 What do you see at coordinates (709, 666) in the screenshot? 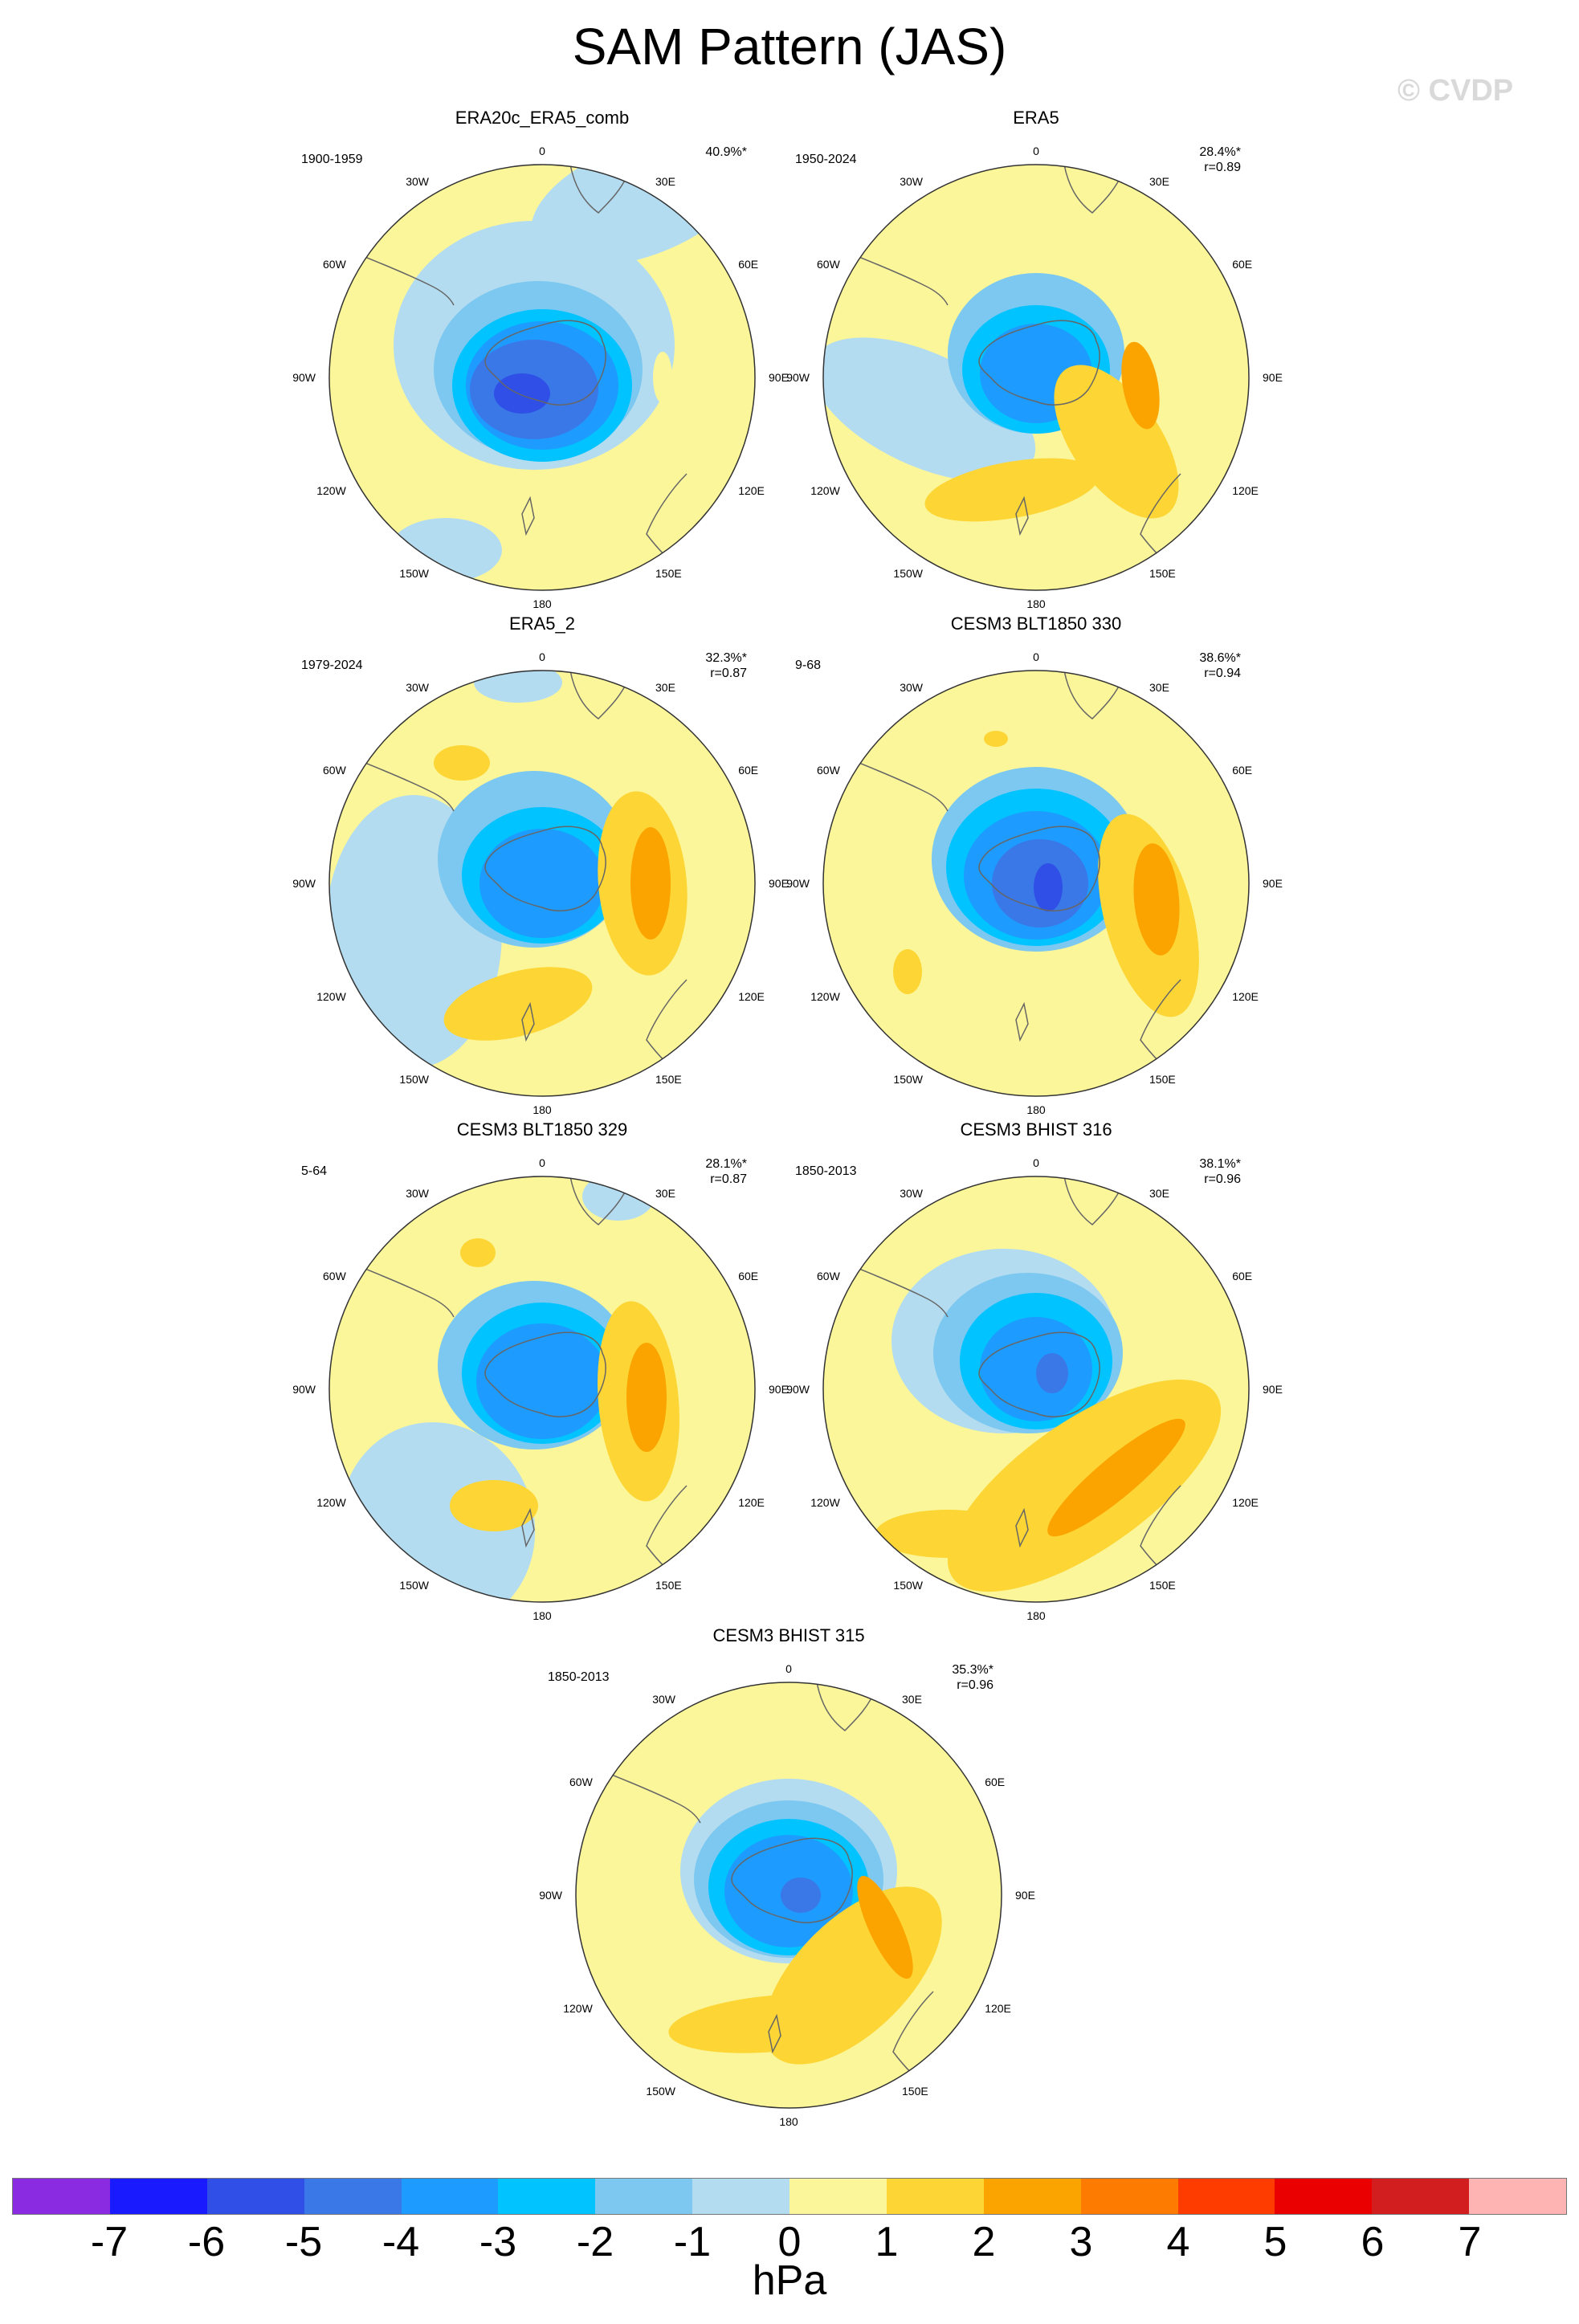
I see `panel-stats: 32.3%* r=0.87` at bounding box center [709, 666].